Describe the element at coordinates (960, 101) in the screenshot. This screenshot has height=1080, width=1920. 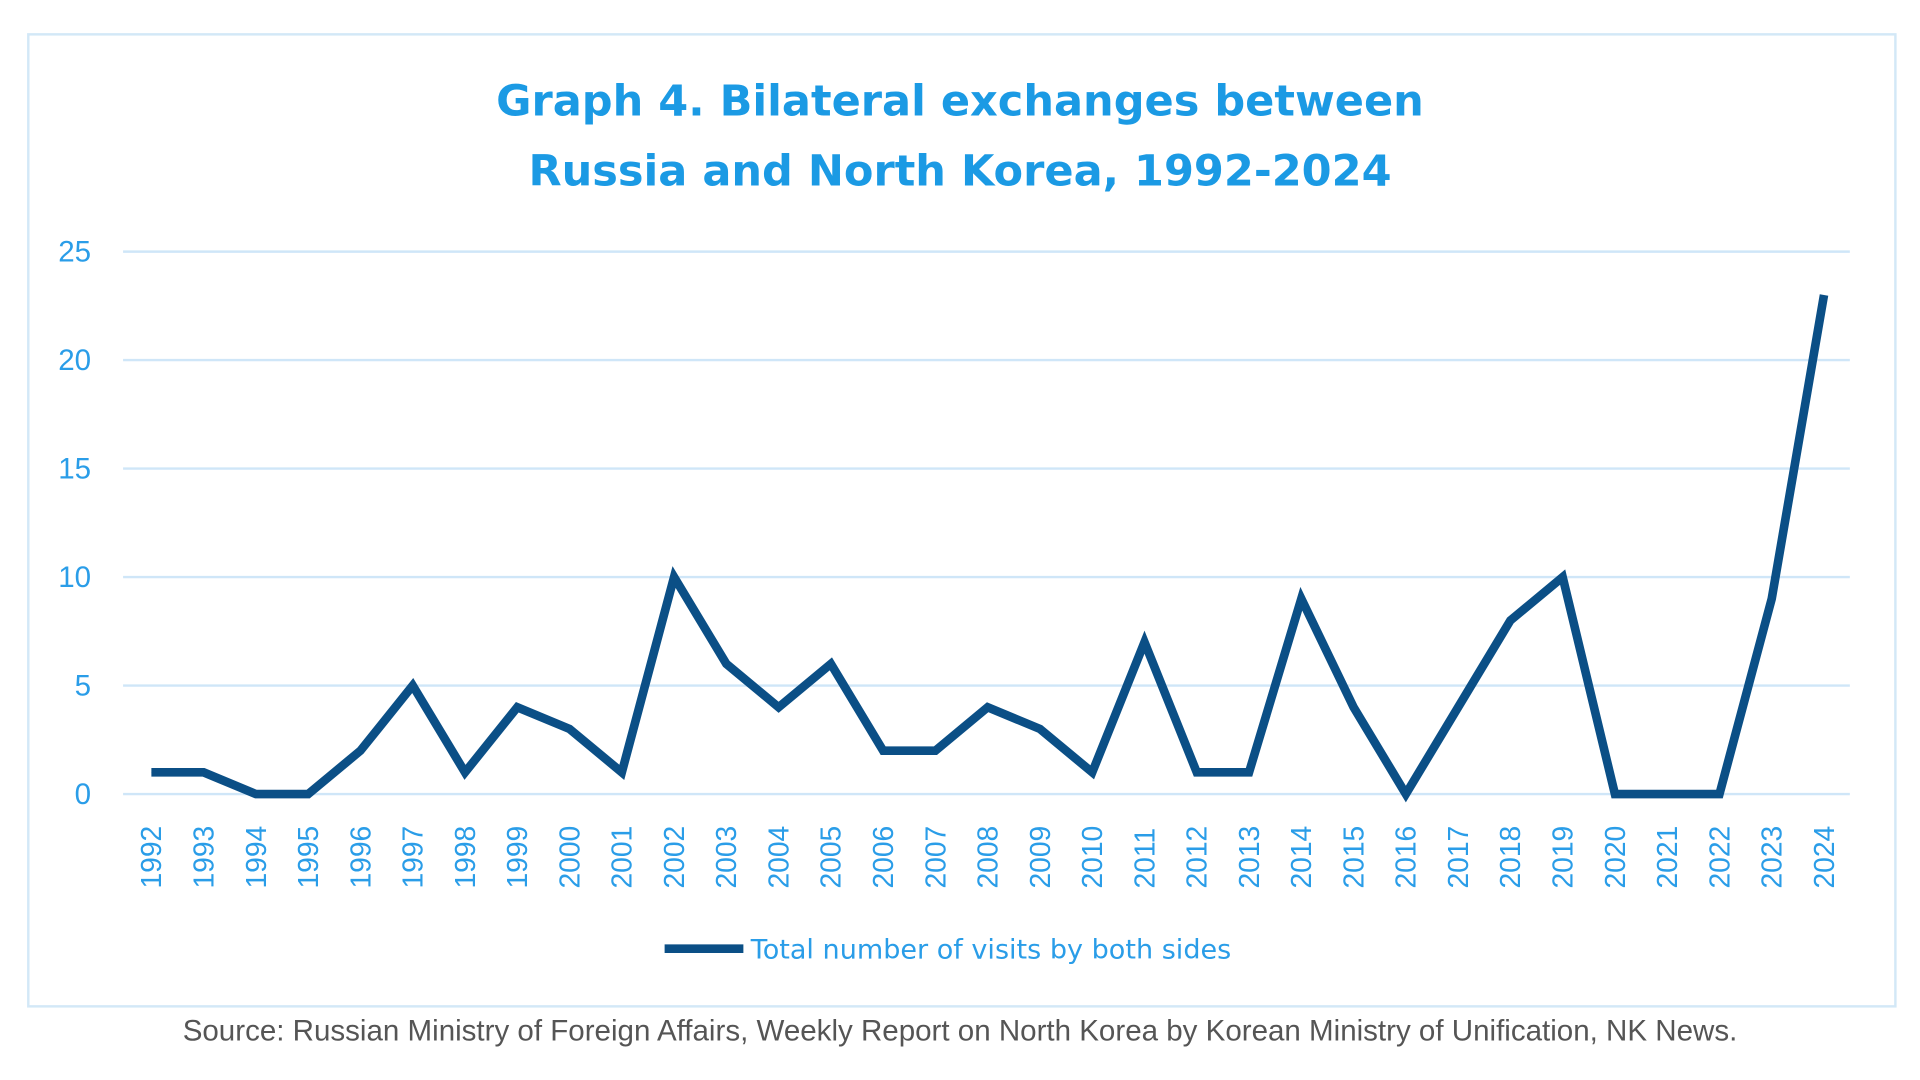
I see `chart-title-line-1: Graph 4. Bilateral exchanges between` at that location.